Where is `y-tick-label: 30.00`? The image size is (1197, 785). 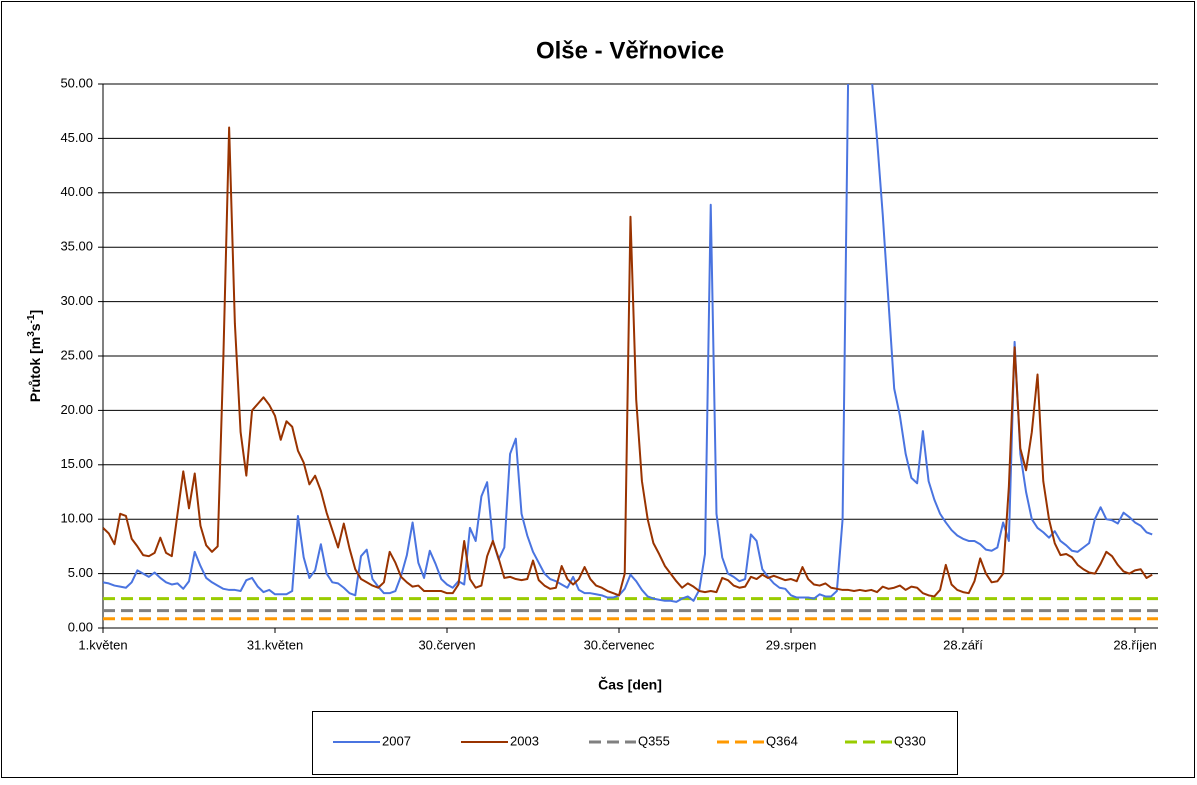 y-tick-label: 30.00 is located at coordinates (76, 300).